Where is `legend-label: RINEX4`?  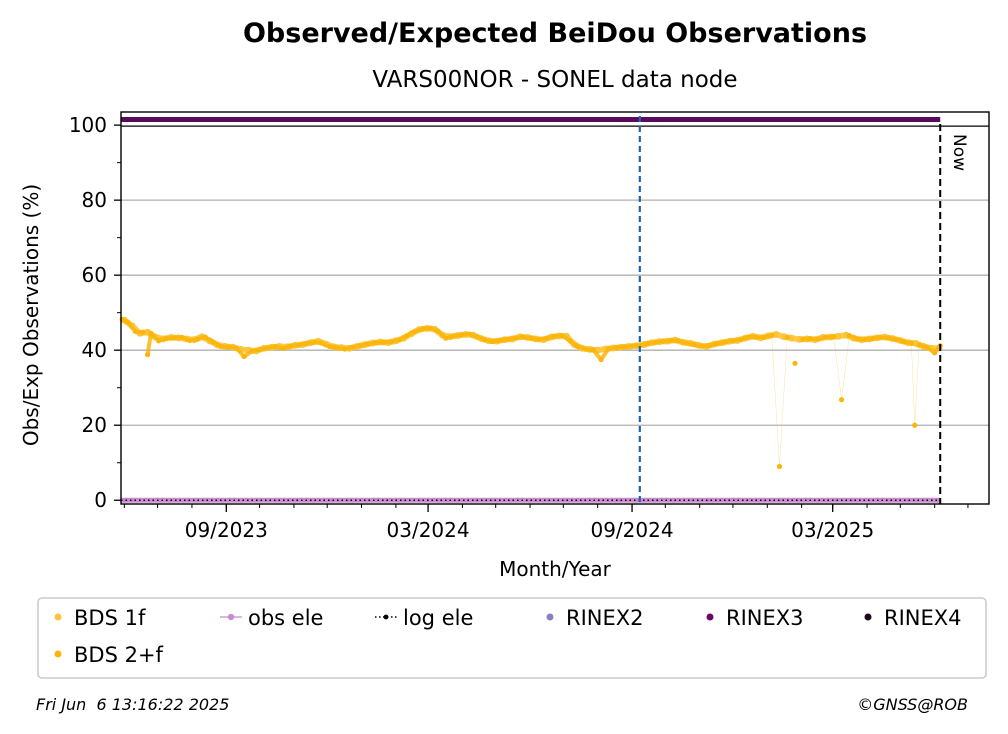
legend-label: RINEX4 is located at coordinates (923, 618).